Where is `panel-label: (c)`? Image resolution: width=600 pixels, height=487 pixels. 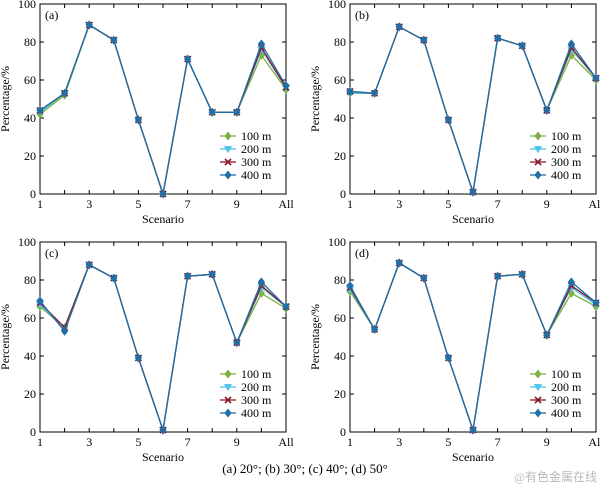 panel-label: (c) is located at coordinates (51, 253).